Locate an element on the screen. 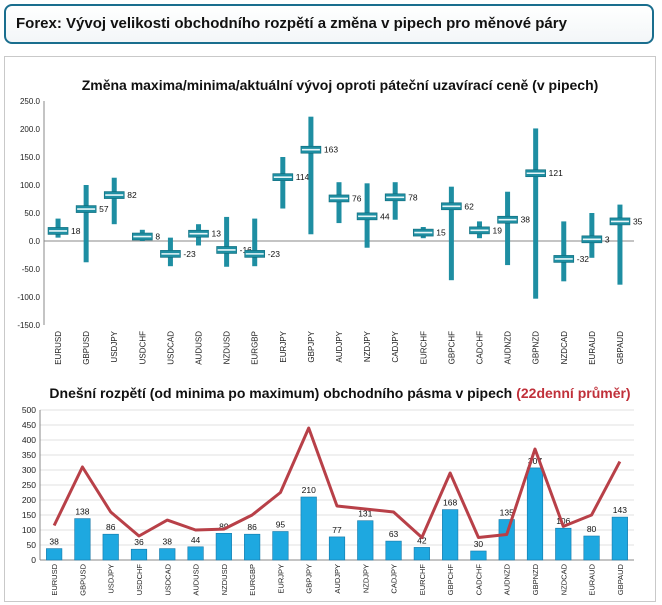 This screenshot has width=662, height=605. y-tick-label: -50.0 is located at coordinates (31, 269).